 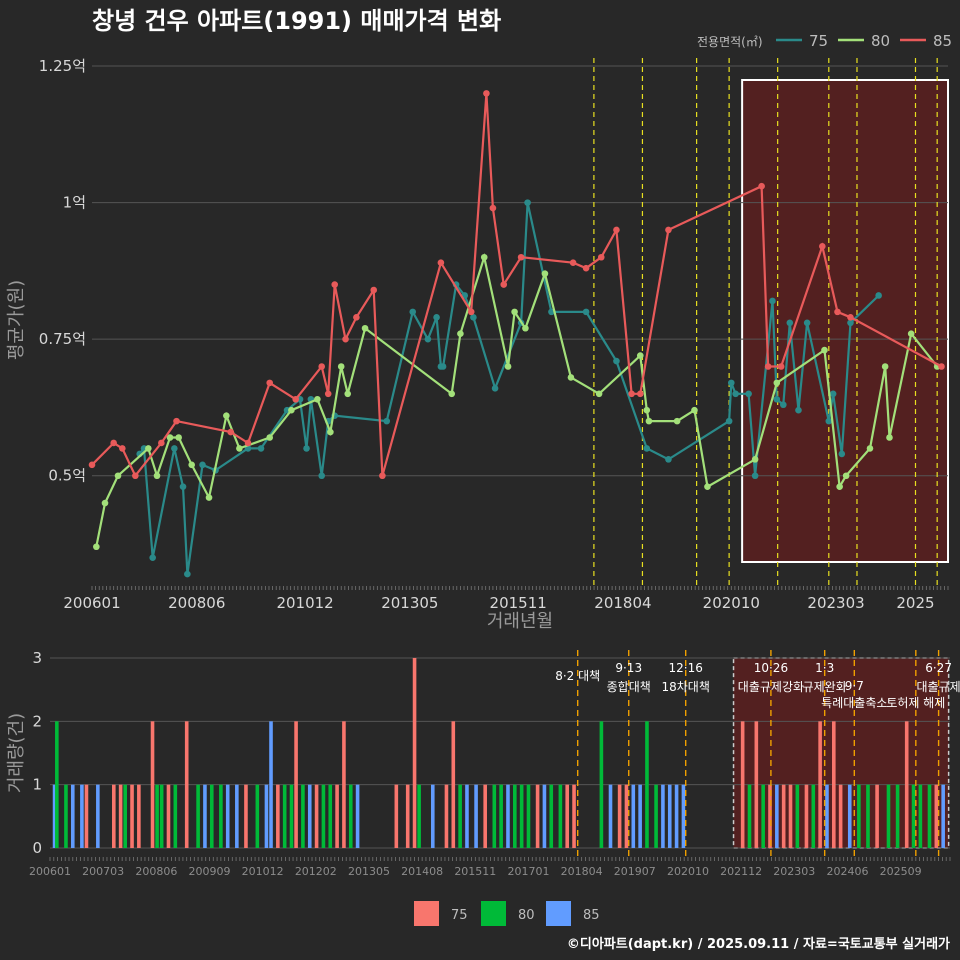 I want to click on x-tick-label-bottom: 201701, so click(x=528, y=871).